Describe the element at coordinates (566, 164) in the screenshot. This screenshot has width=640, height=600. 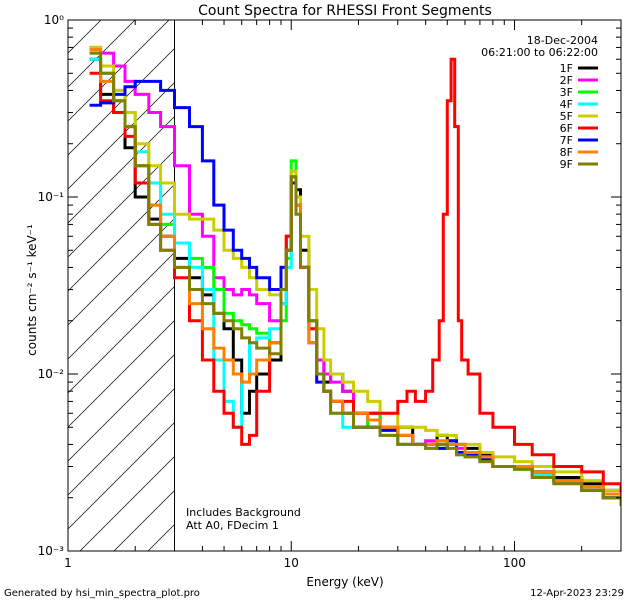
I see `legend-label-9F: 9F` at that location.